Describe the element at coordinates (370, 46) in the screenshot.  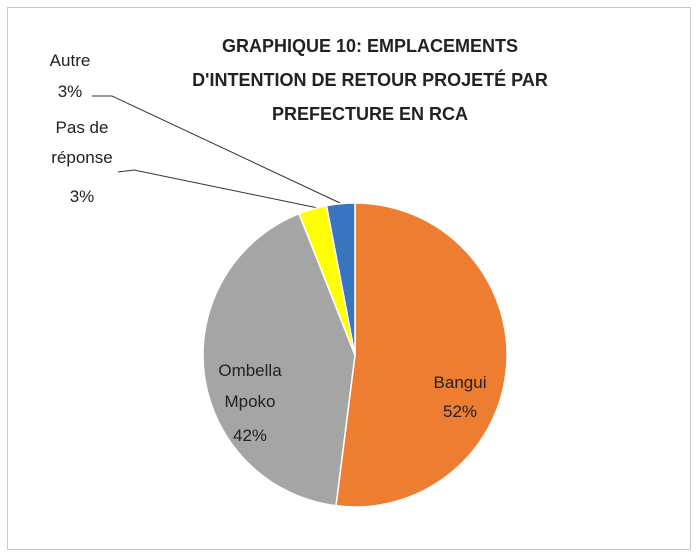
I see `chart-title: GRAPHIQUE 10: EMPLACEMENTS` at that location.